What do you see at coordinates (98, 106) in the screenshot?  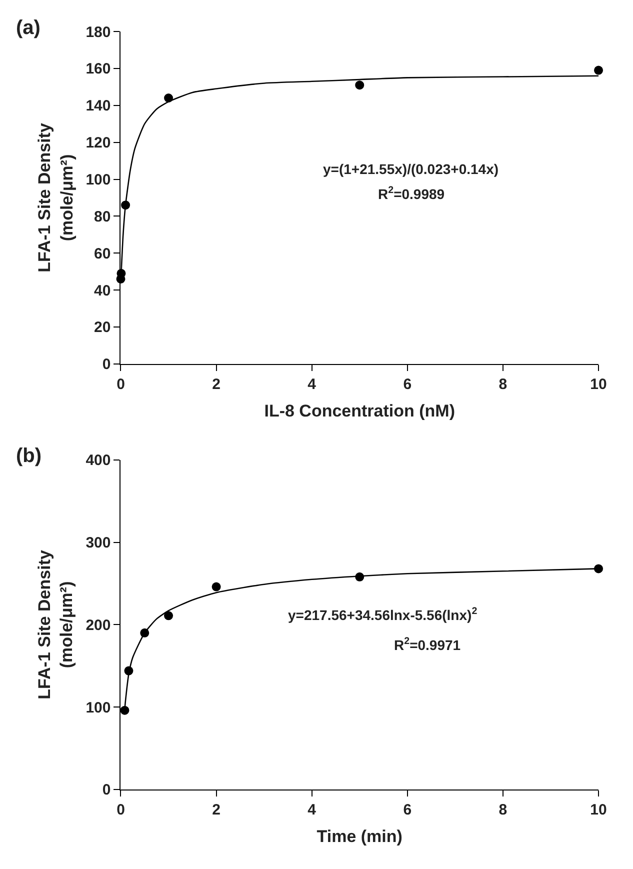 I see `y-tick-label: 140` at bounding box center [98, 106].